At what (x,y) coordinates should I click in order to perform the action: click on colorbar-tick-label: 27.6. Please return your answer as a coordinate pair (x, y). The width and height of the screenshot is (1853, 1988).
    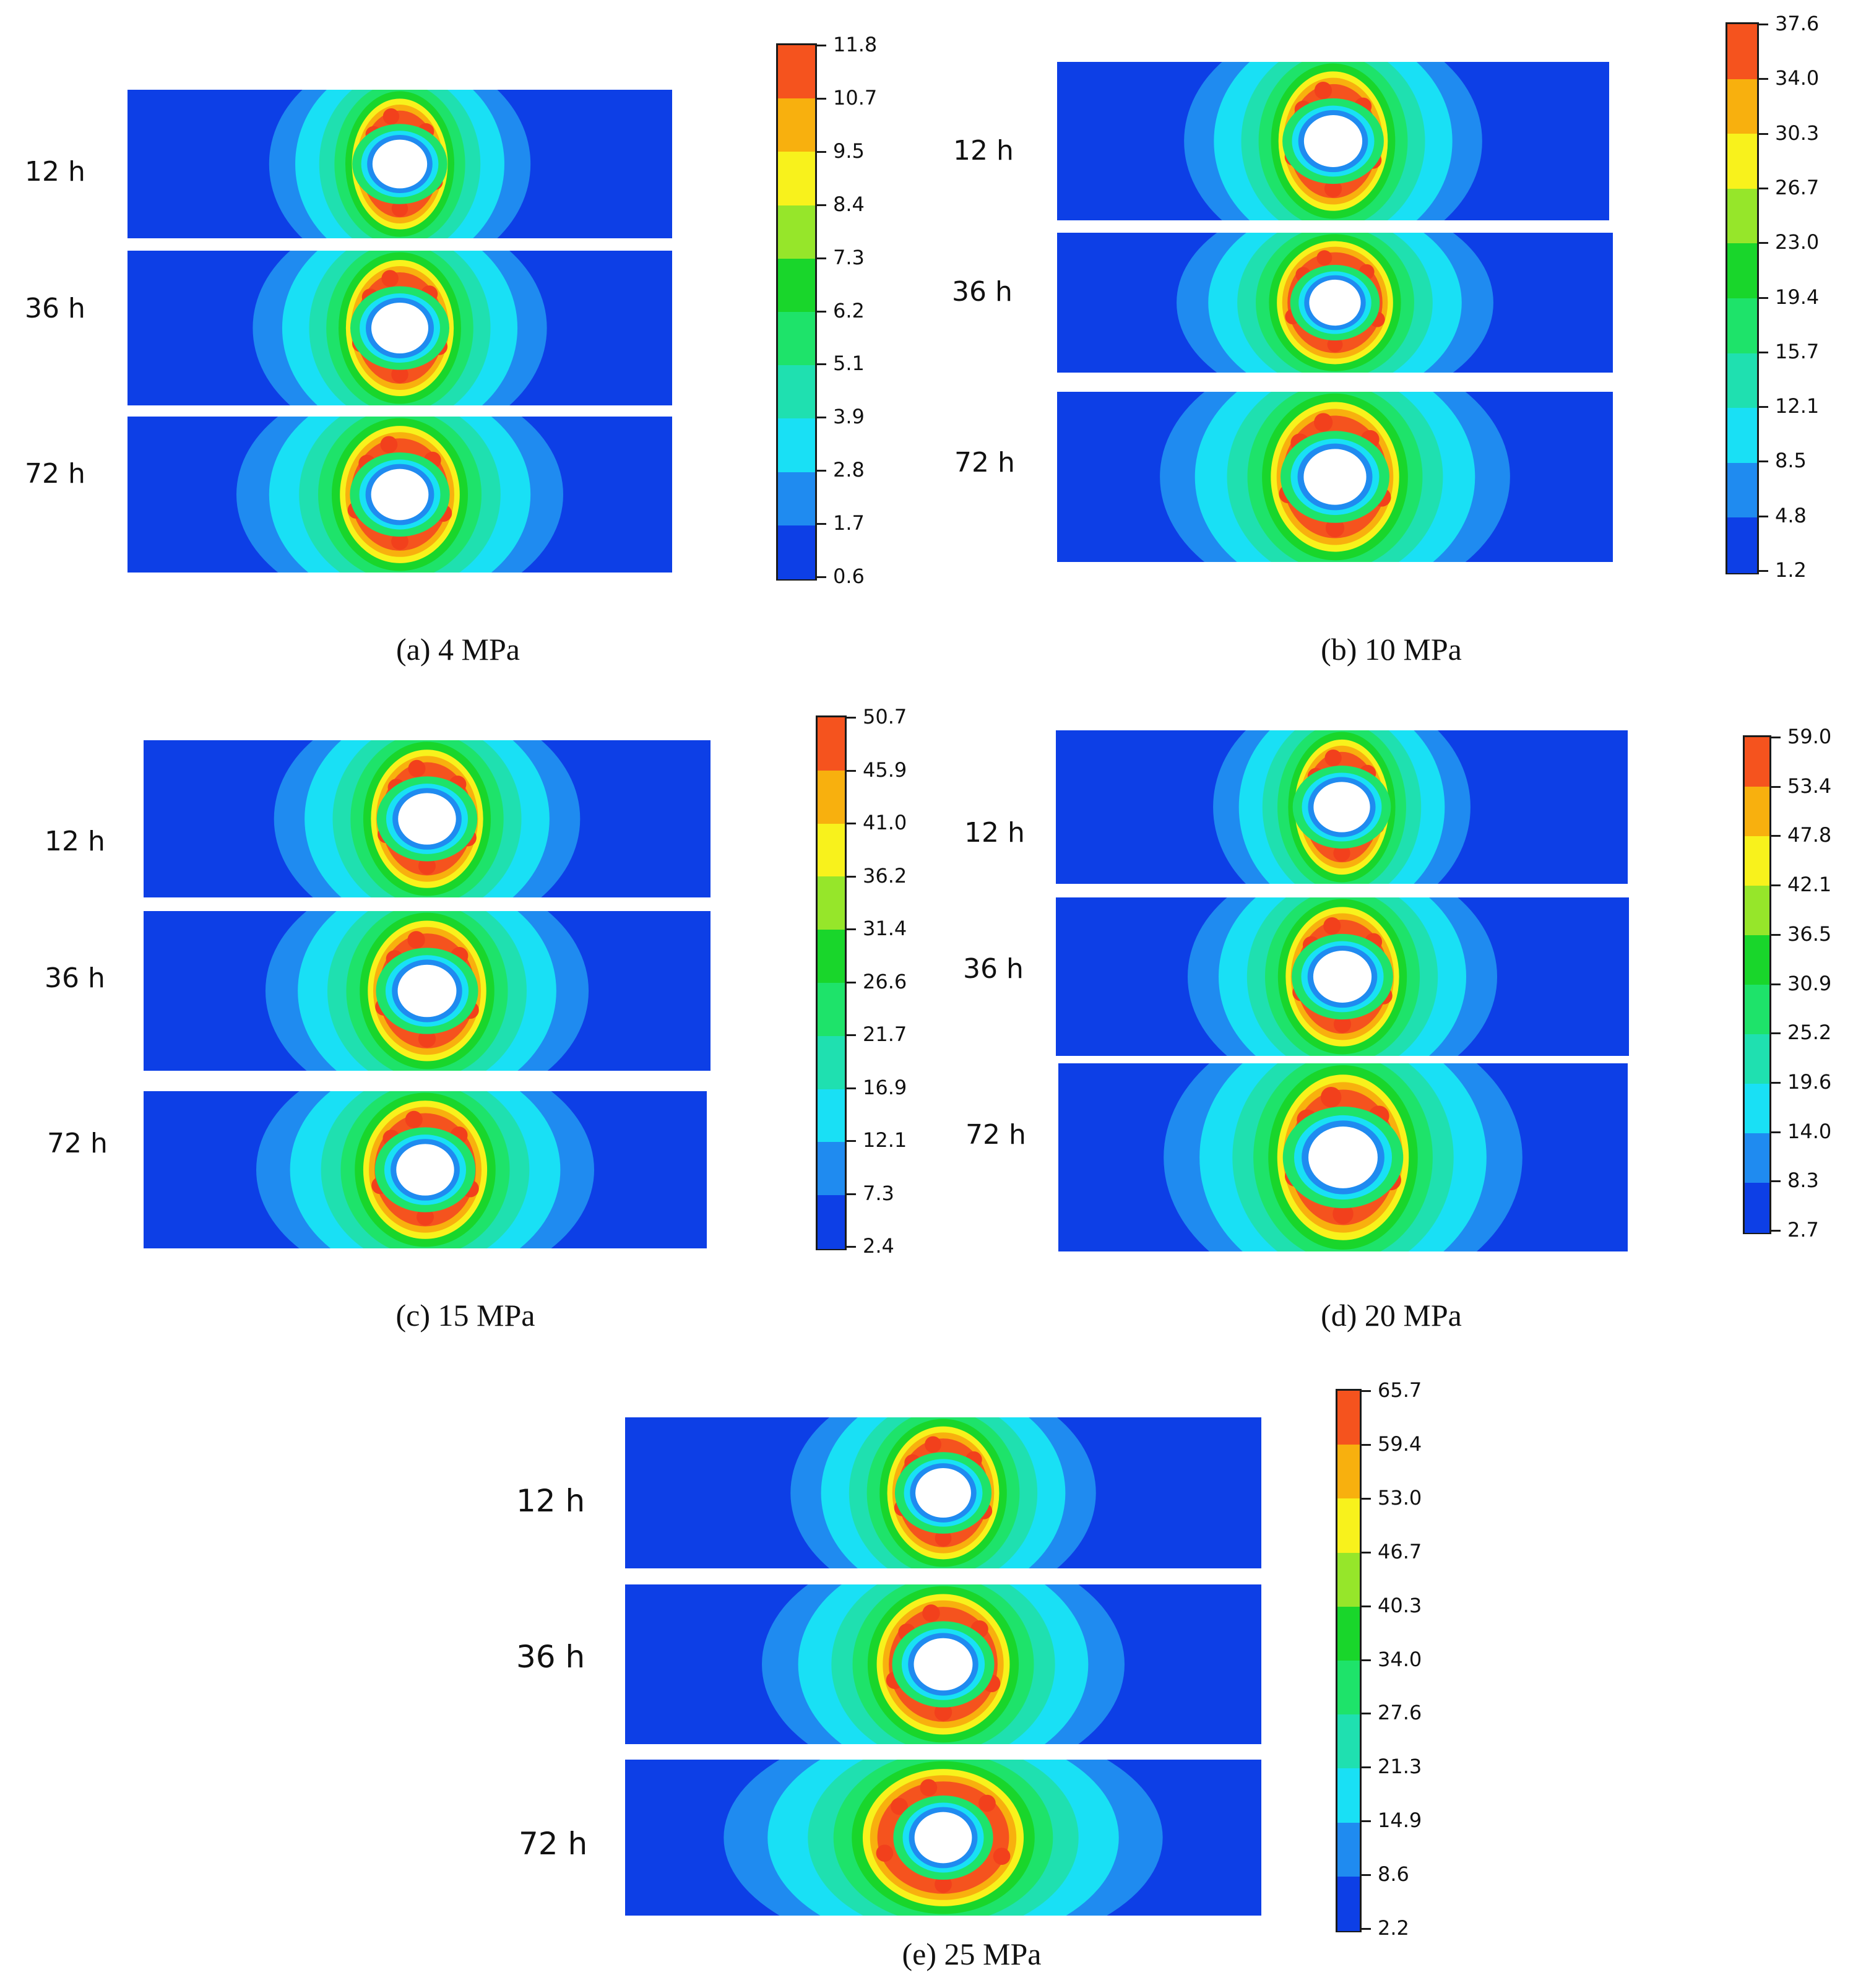
    Looking at the image, I should click on (1400, 1713).